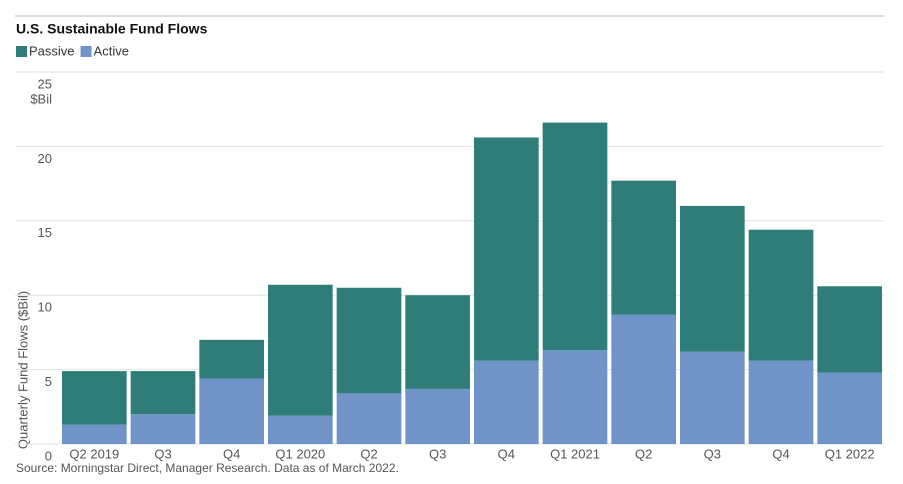  What do you see at coordinates (112, 29) in the screenshot?
I see `chart-title: U.S. Sustainable Fund Flows` at bounding box center [112, 29].